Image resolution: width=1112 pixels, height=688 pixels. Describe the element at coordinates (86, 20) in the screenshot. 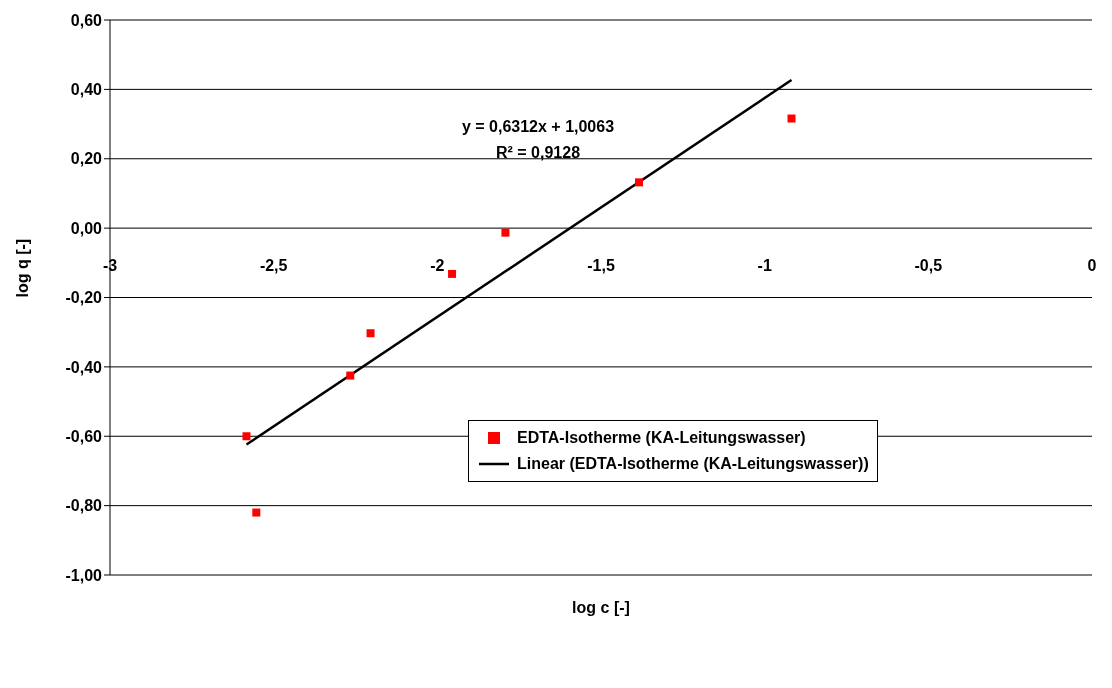

I see `y-tick-label: 0,60` at that location.